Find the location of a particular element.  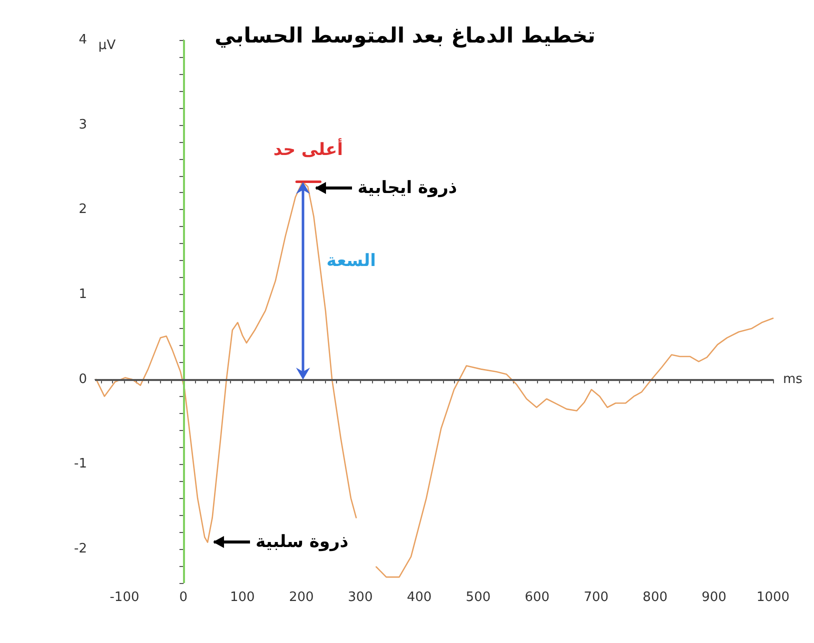

y-tick-label: 0 is located at coordinates (82, 379).